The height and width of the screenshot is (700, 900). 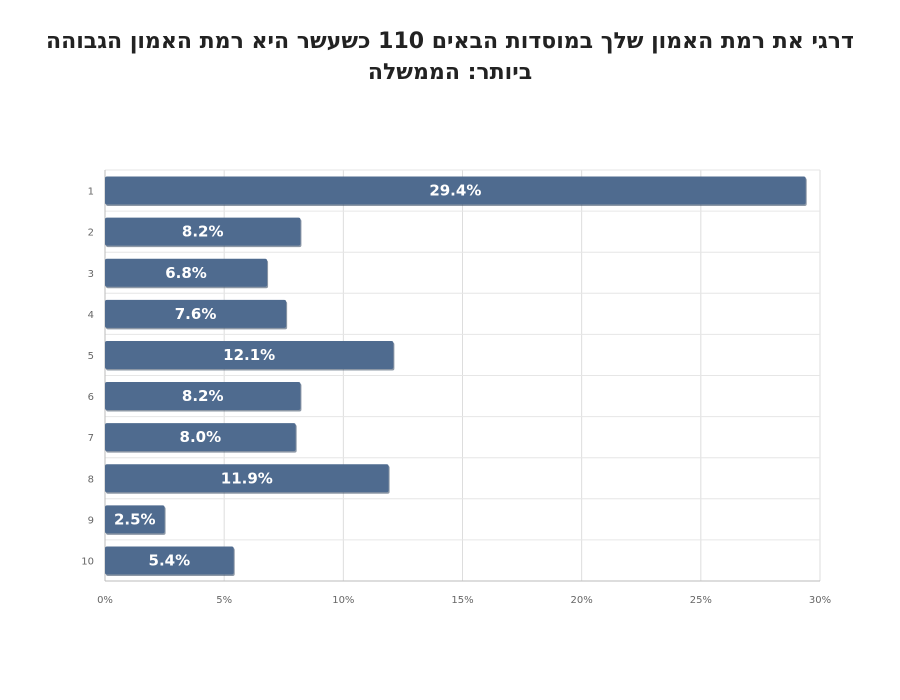 What do you see at coordinates (91, 356) in the screenshot?
I see `y-tick-label: 5` at bounding box center [91, 356].